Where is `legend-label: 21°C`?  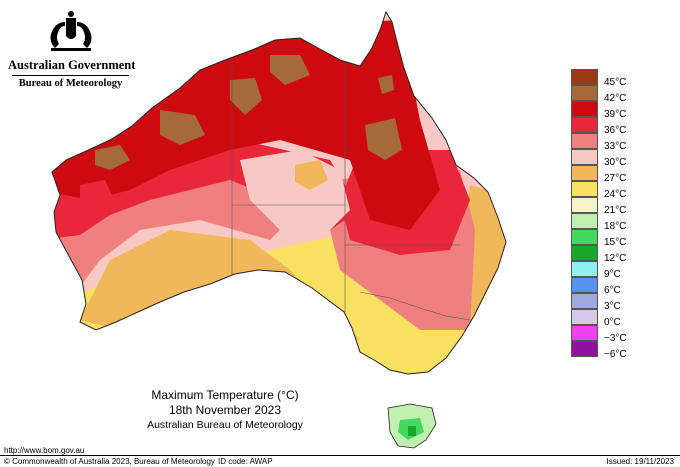
legend-label: 21°C is located at coordinates (615, 210).